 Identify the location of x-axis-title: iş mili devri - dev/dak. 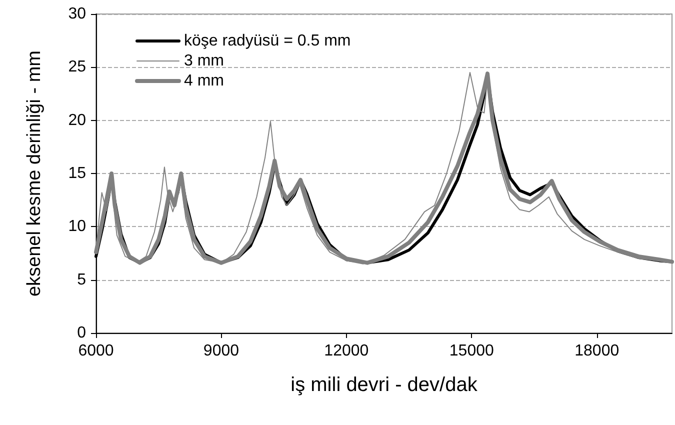
(384, 385).